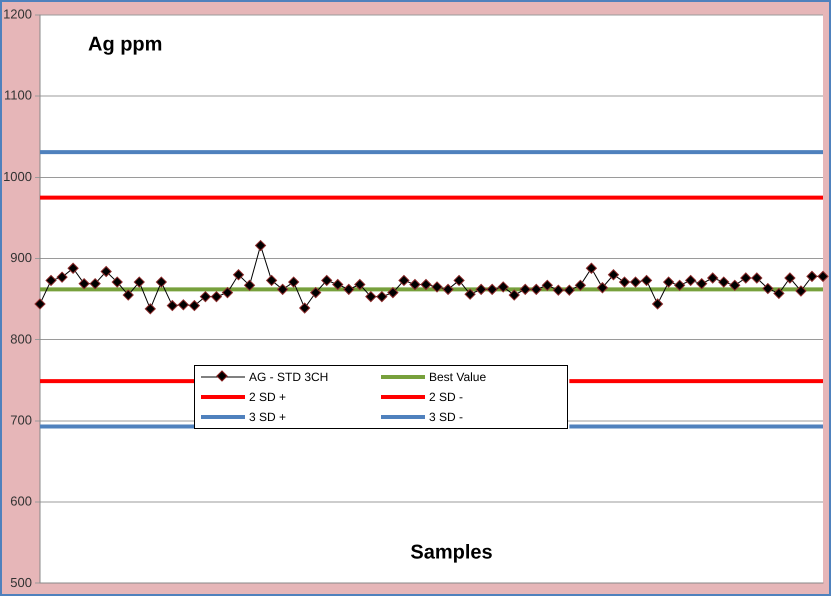  Describe the element at coordinates (21, 258) in the screenshot. I see `y-tick-label: 900` at that location.